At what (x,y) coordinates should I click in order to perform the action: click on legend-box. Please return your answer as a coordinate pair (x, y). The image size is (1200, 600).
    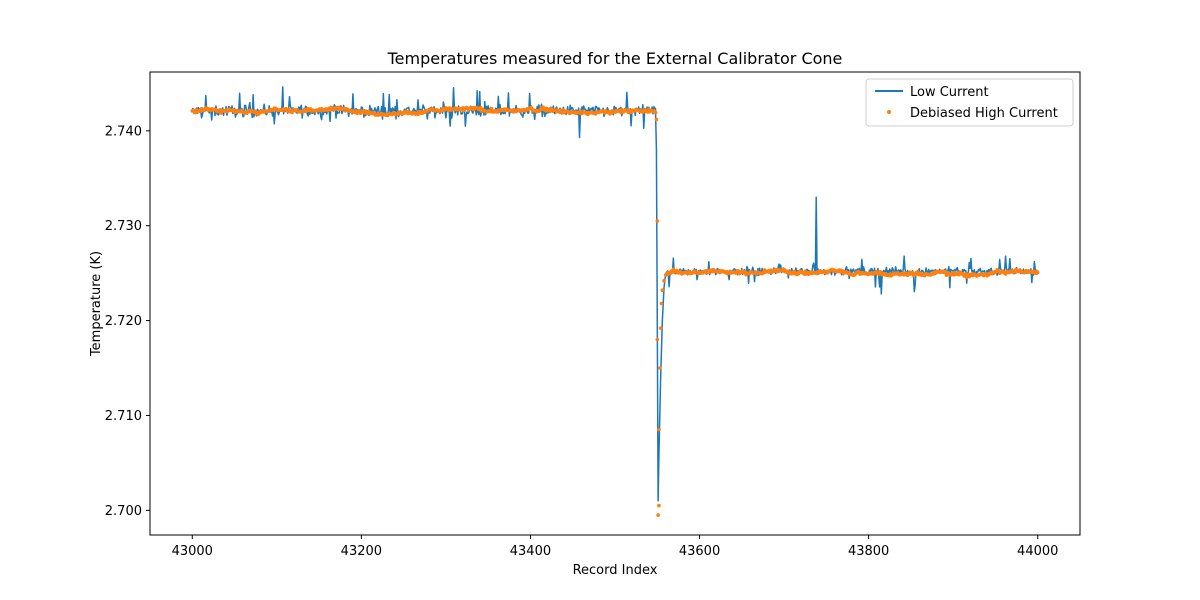
    Looking at the image, I should click on (969, 102).